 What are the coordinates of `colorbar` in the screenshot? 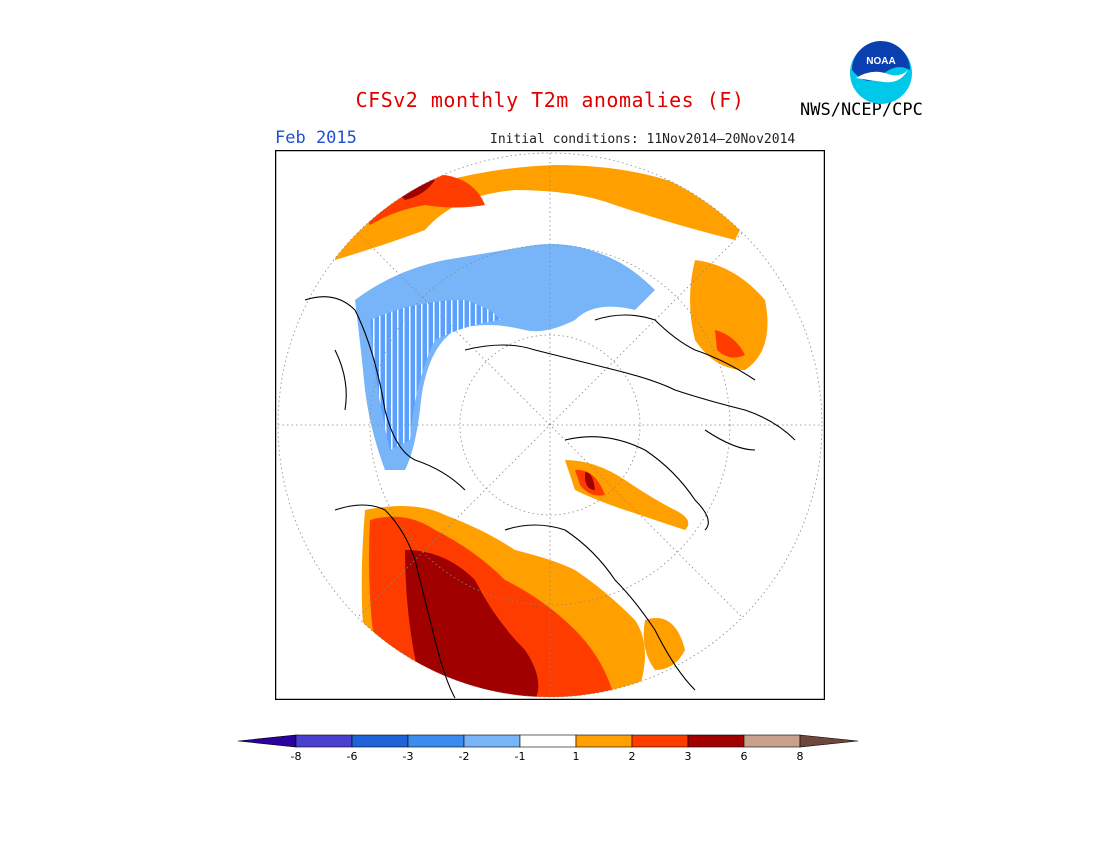 It's located at (548, 741).